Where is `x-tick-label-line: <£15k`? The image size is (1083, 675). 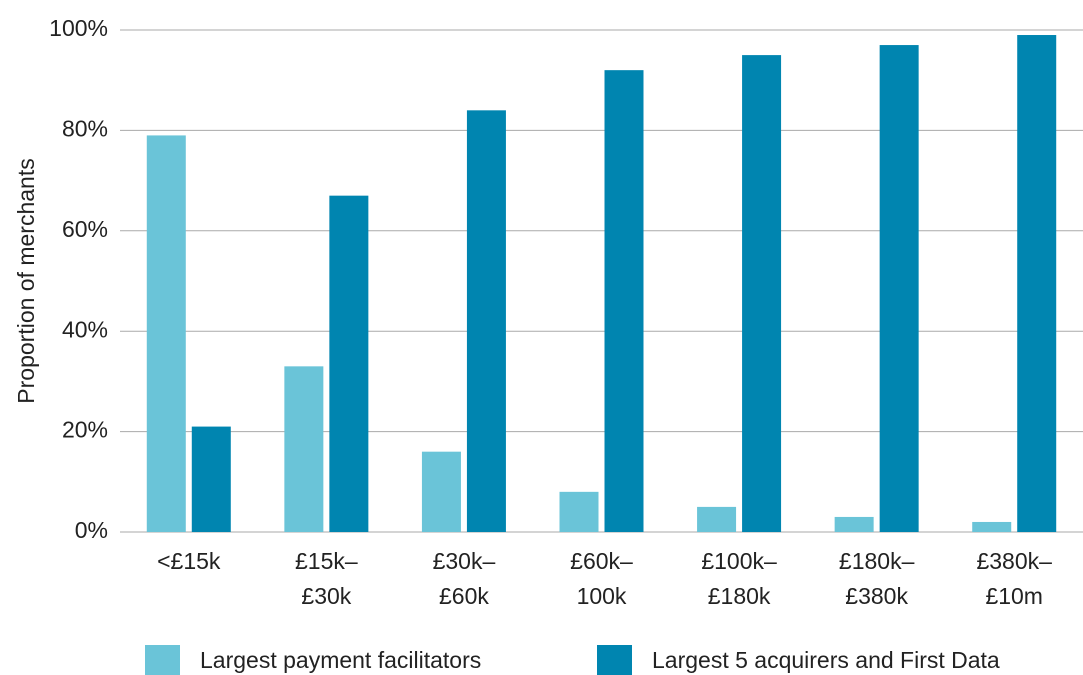
x-tick-label-line: <£15k is located at coordinates (189, 561).